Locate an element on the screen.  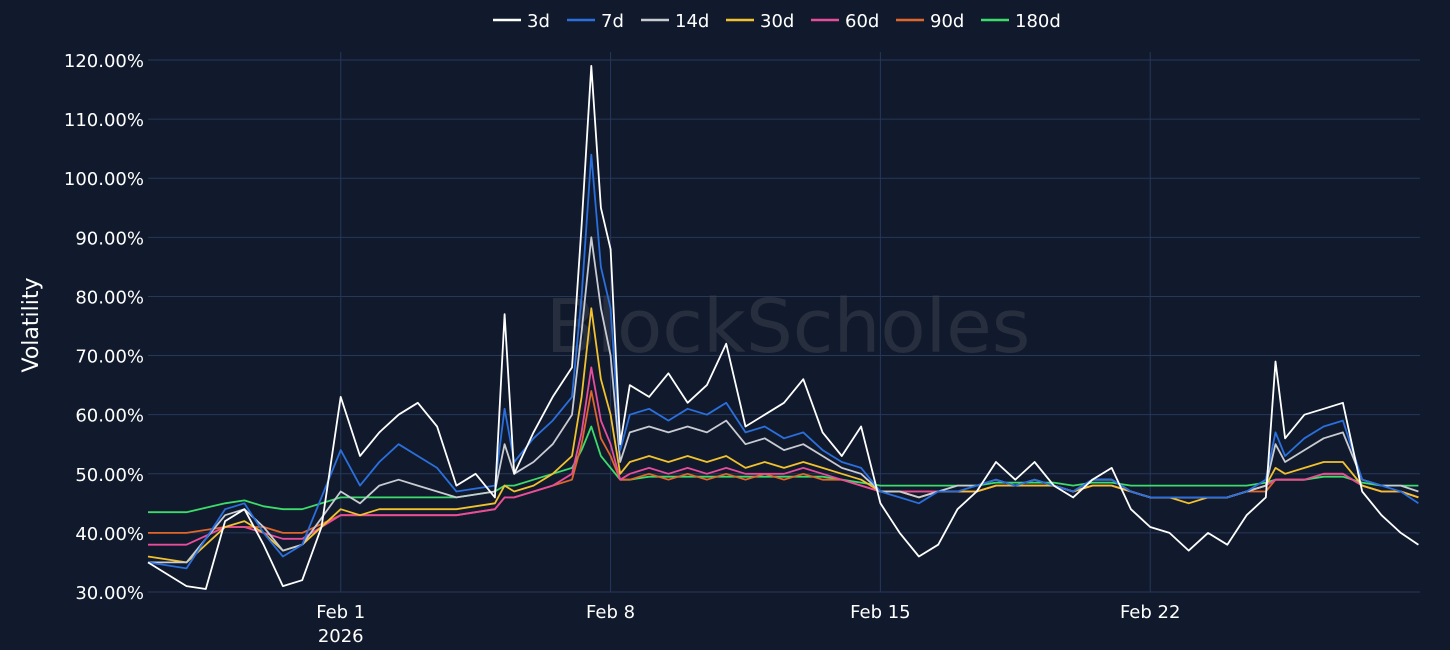
x-axis: Feb 1 2026 Feb 8 Feb 15 Feb 22 is located at coordinates (748, 624).